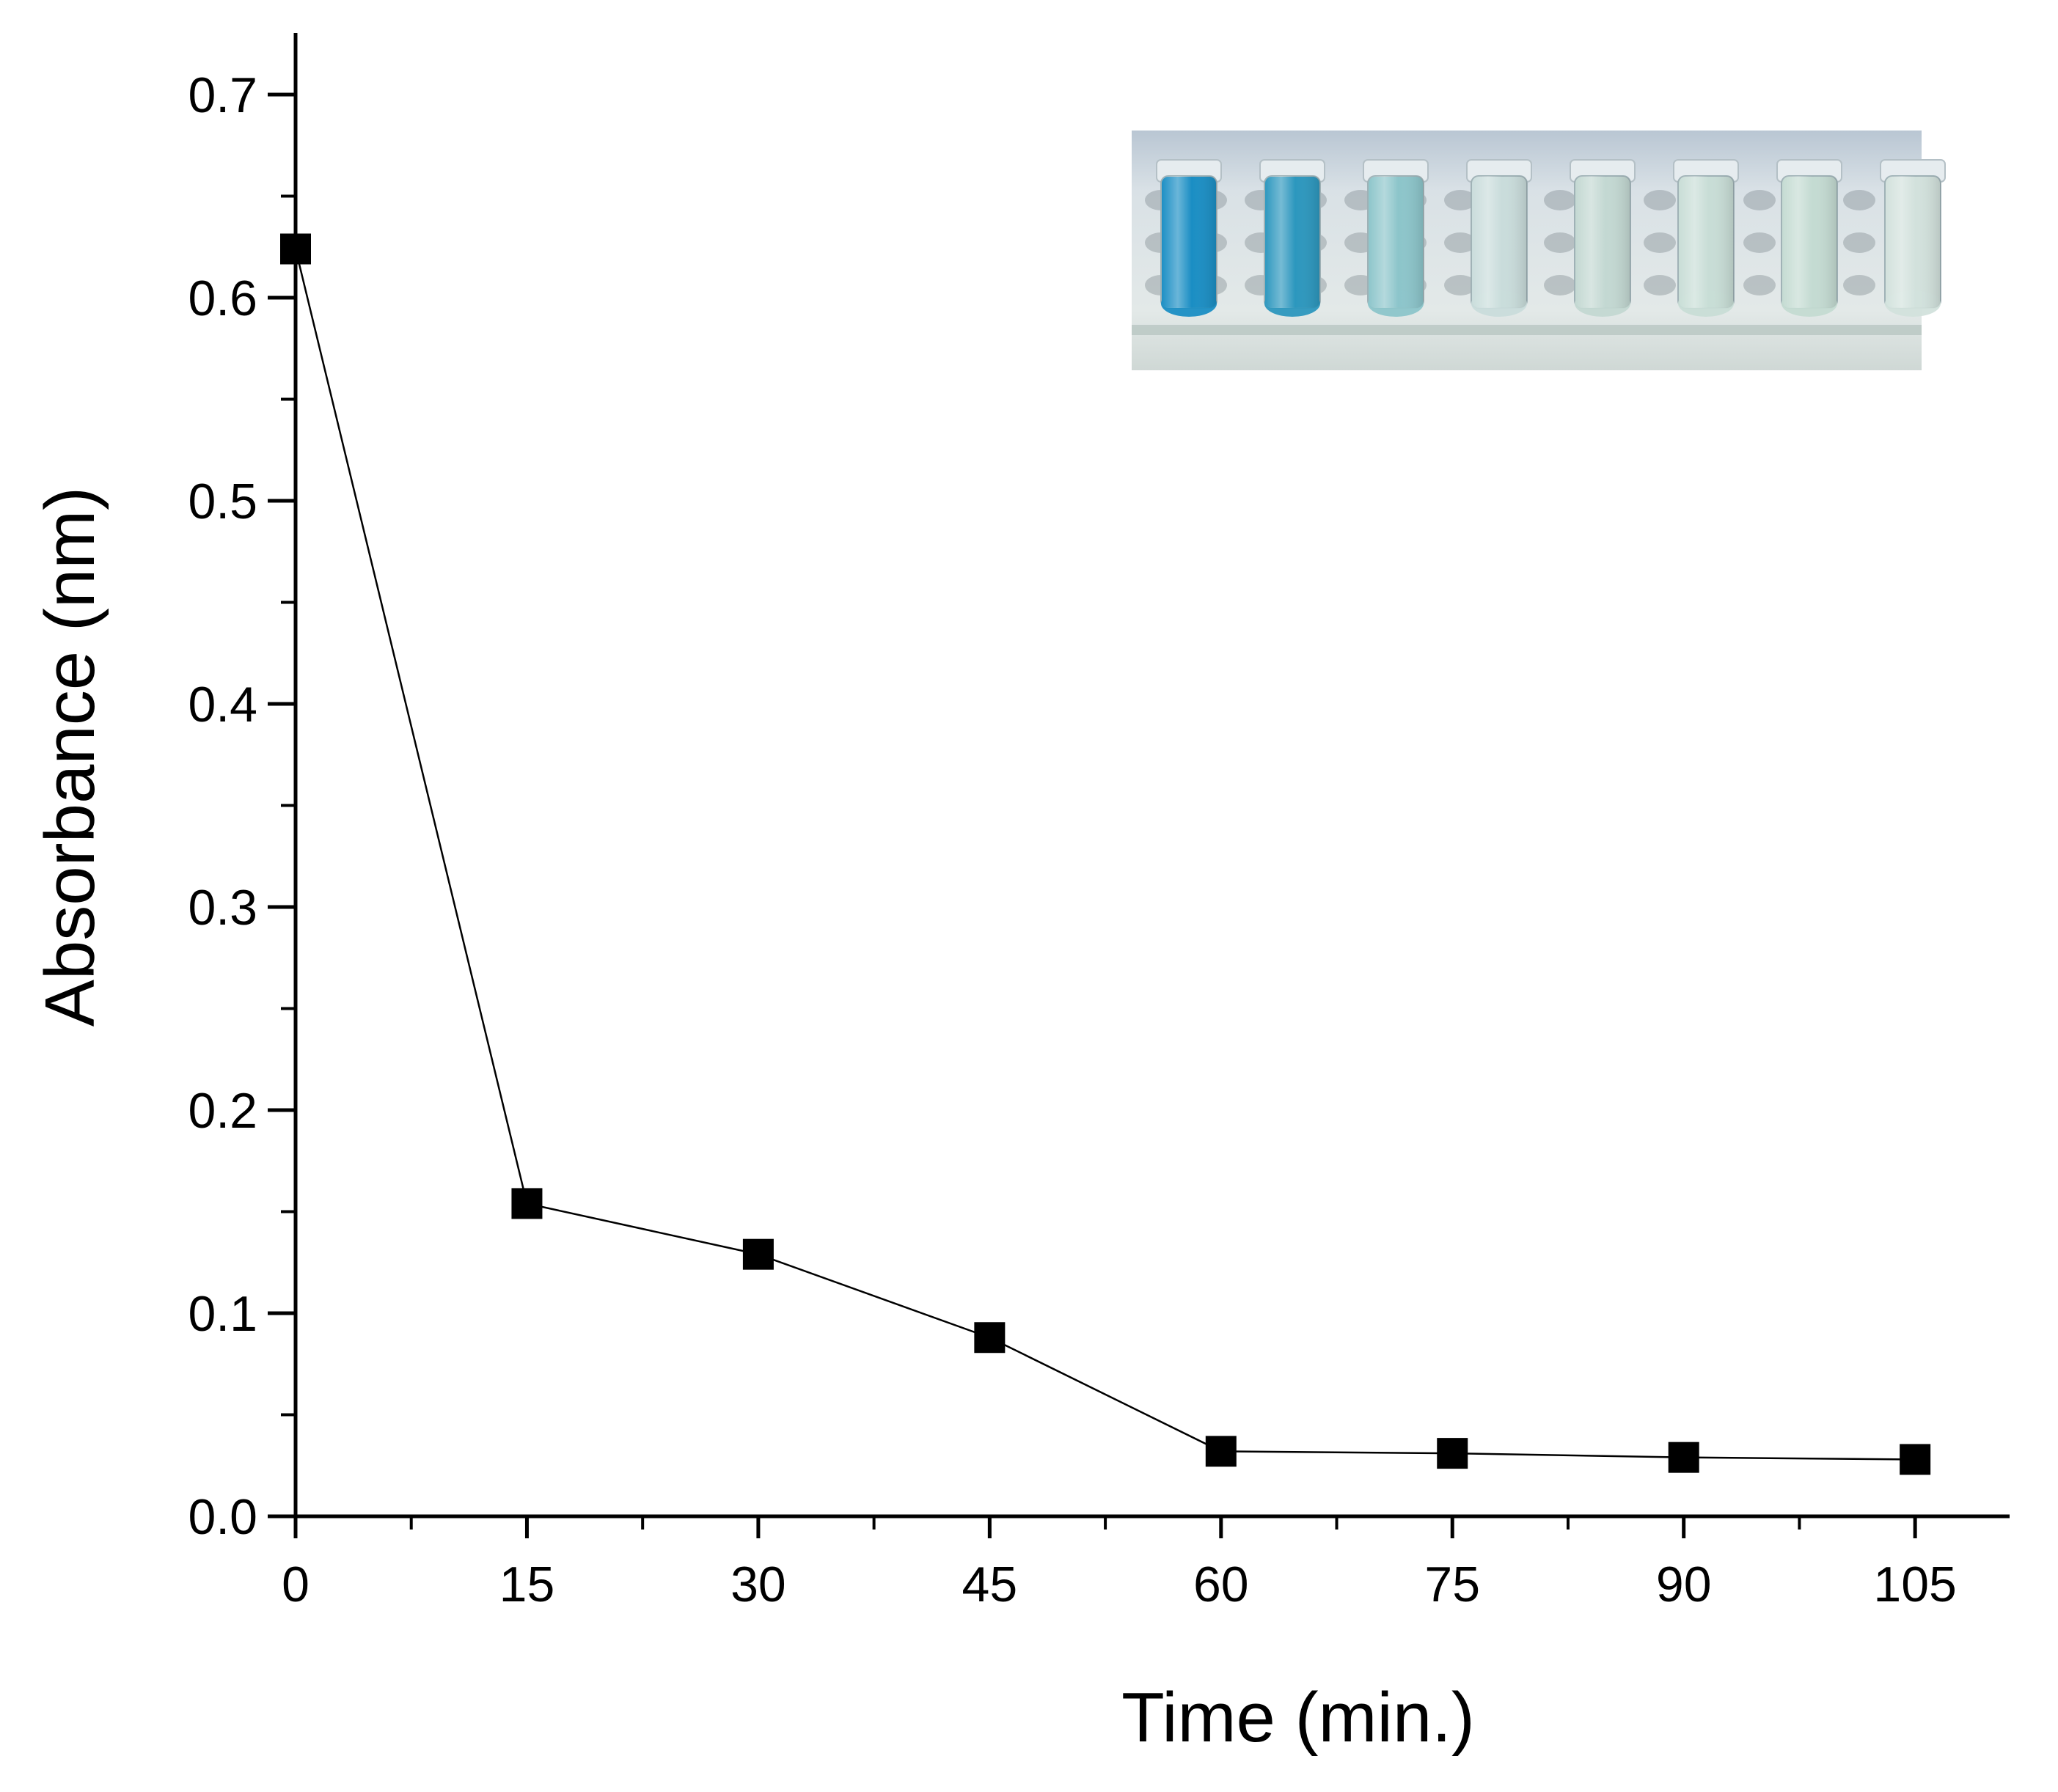 The image size is (2058, 1792). I want to click on x-tick-label: 15, so click(527, 1584).